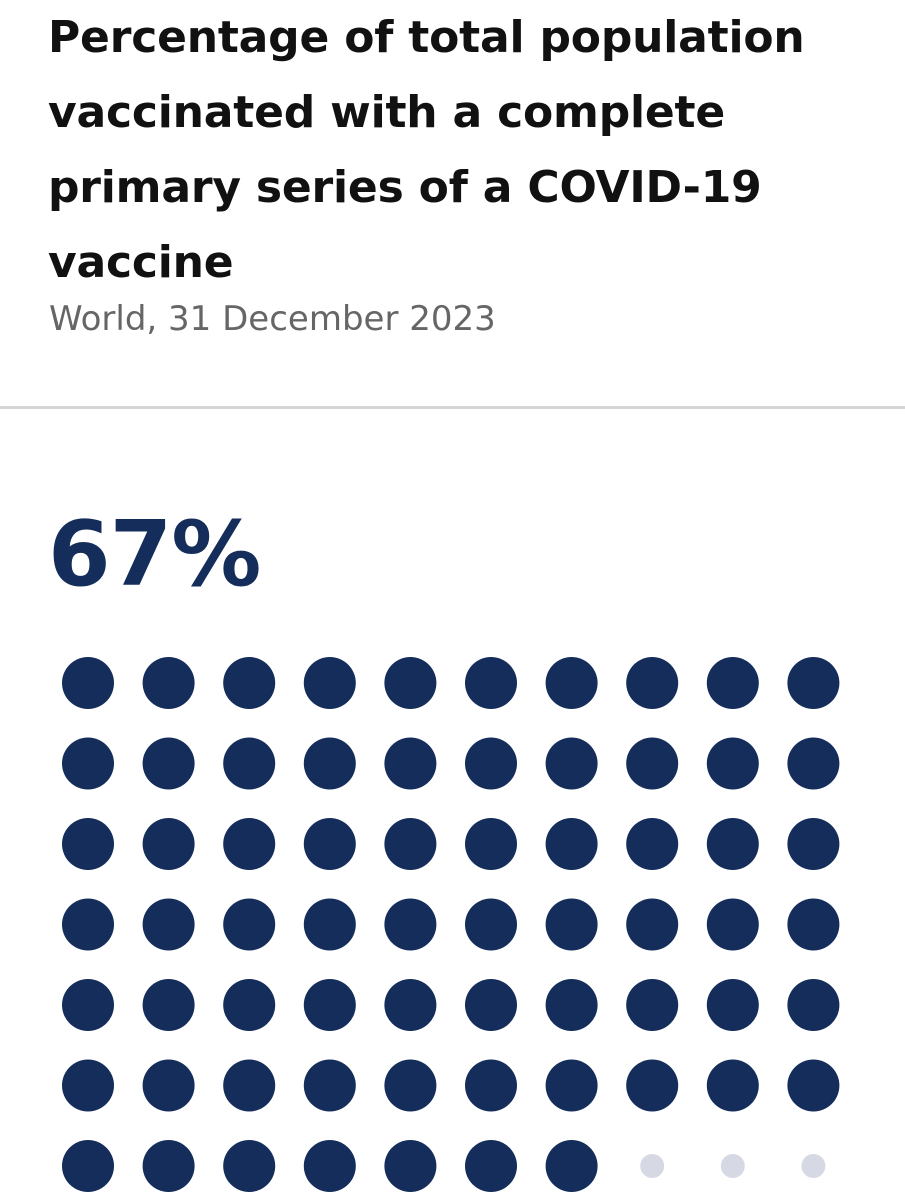 The height and width of the screenshot is (1200, 905). What do you see at coordinates (154, 554) in the screenshot?
I see `percent-value-label: 67%` at bounding box center [154, 554].